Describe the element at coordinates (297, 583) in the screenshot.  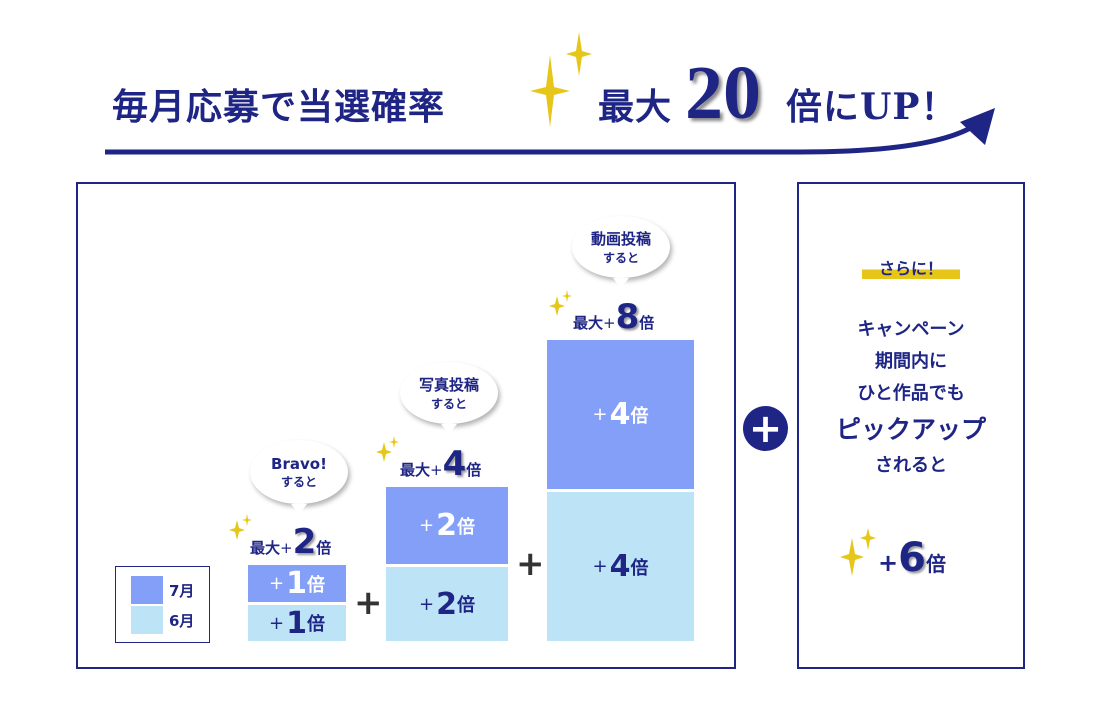
I see `bar-july: +1 倍` at that location.